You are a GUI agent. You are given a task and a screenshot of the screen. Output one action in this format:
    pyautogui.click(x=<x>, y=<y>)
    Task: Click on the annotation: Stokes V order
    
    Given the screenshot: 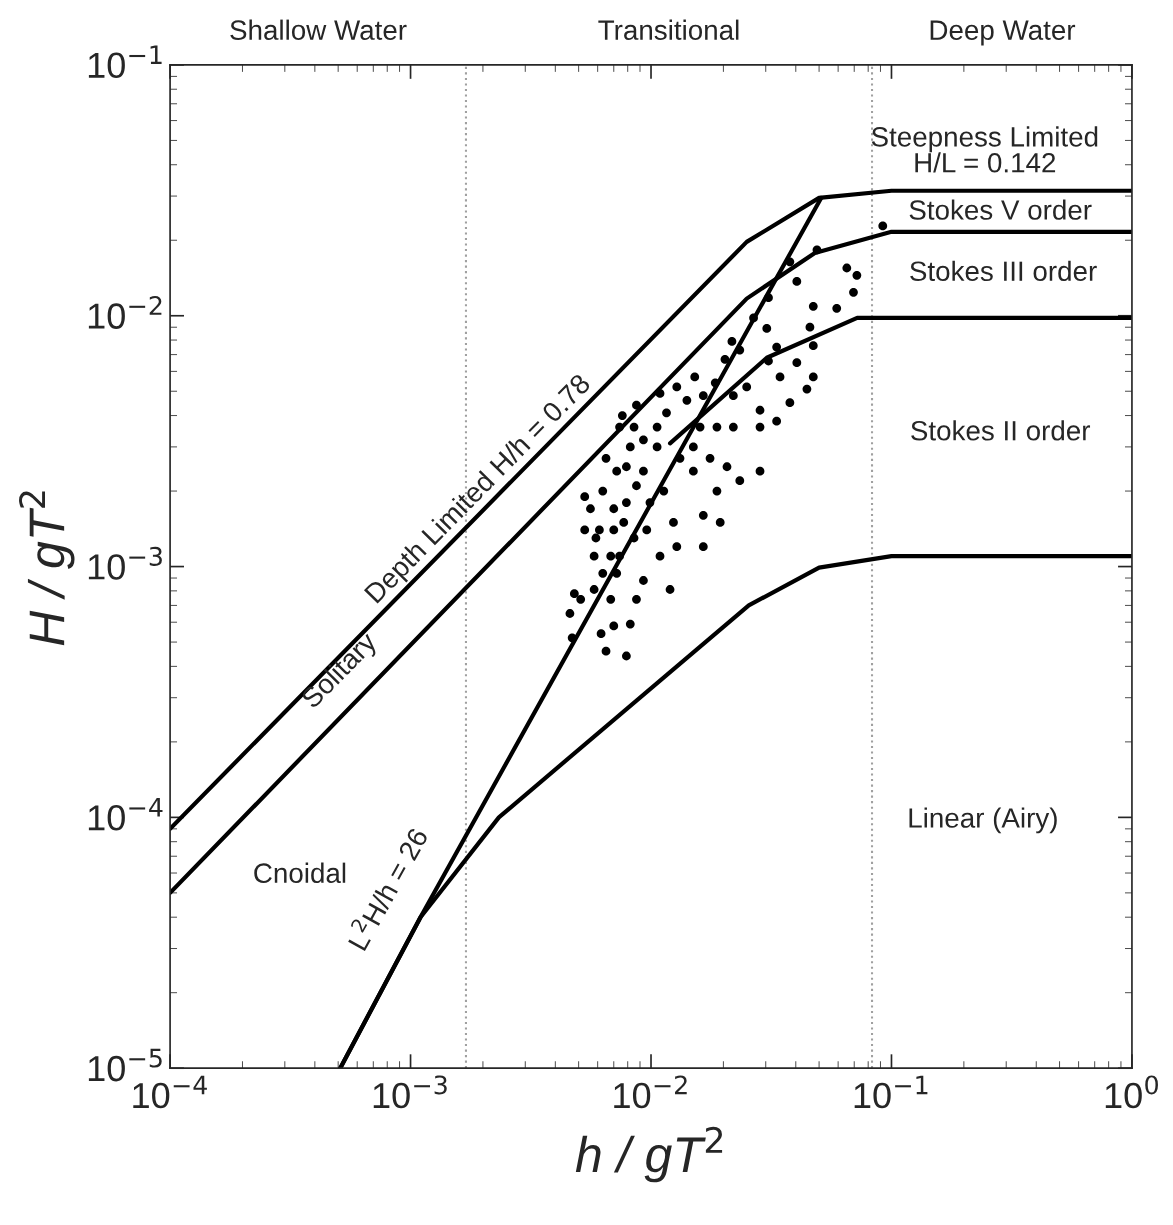 What is the action you would take?
    pyautogui.click(x=1000, y=209)
    